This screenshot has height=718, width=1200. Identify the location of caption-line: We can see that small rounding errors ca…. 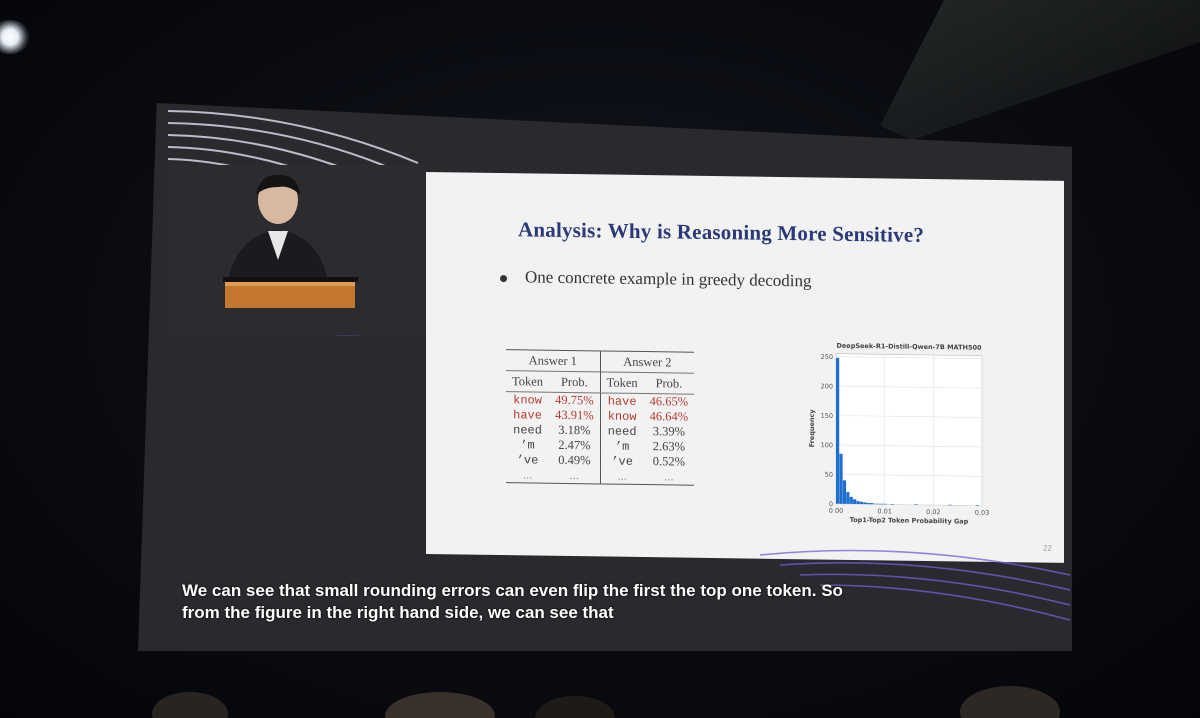
(512, 590).